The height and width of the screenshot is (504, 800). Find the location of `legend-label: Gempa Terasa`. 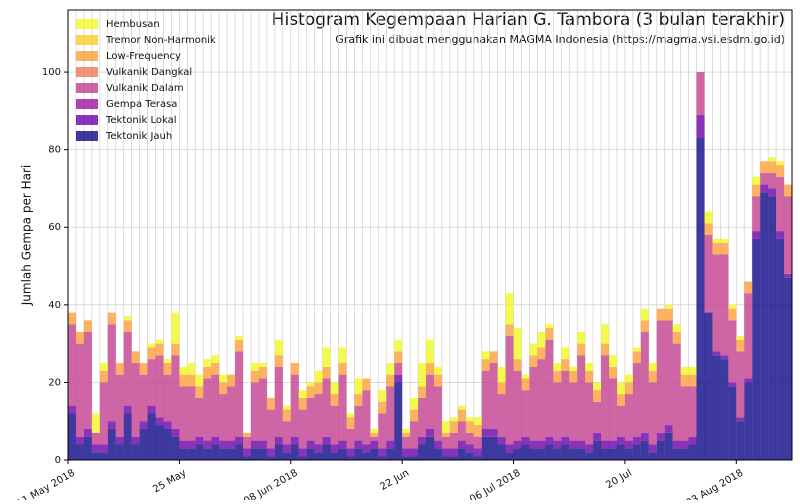

legend-label: Gempa Terasa is located at coordinates (141, 104).